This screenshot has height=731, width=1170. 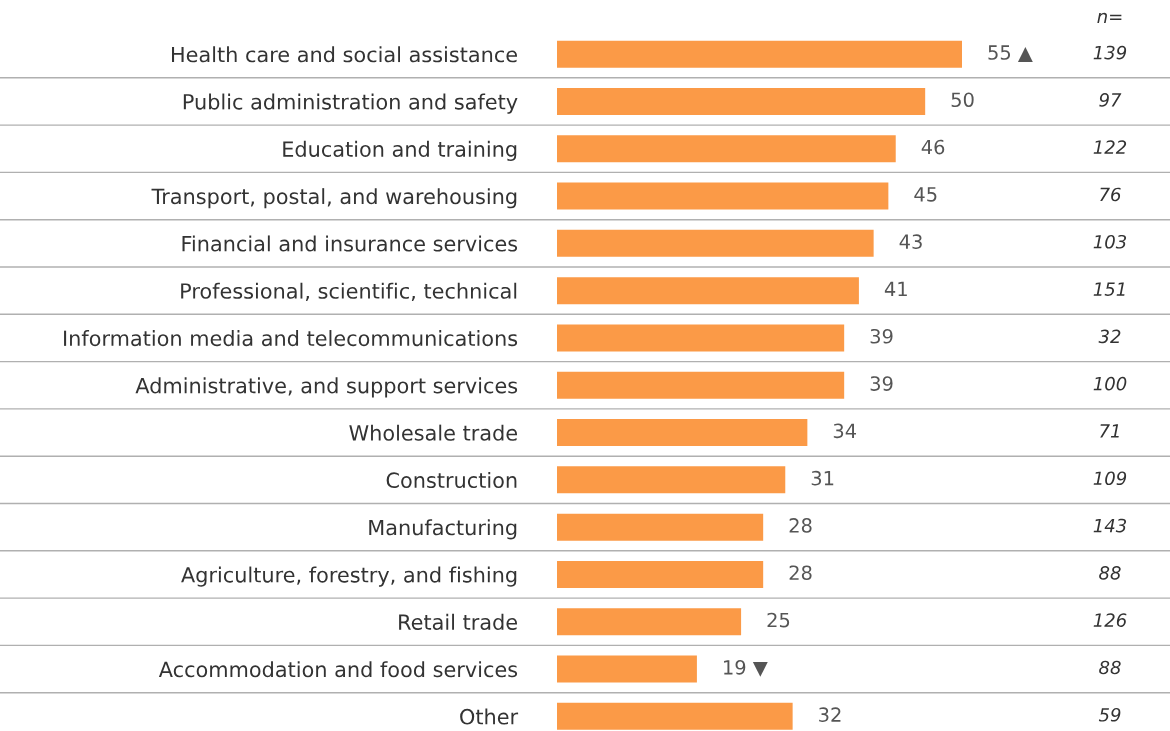 I want to click on data-label: 55 ▲, so click(x=1010, y=53).